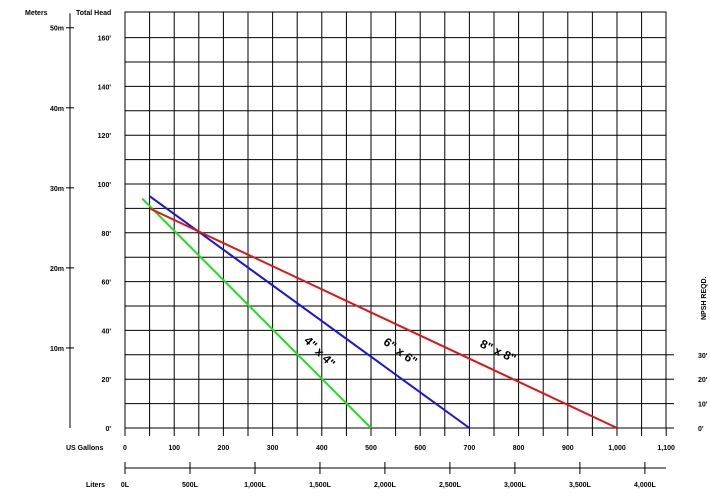 The width and height of the screenshot is (710, 500). What do you see at coordinates (645, 485) in the screenshot?
I see `liters-tick-label: 4,000L` at bounding box center [645, 485].